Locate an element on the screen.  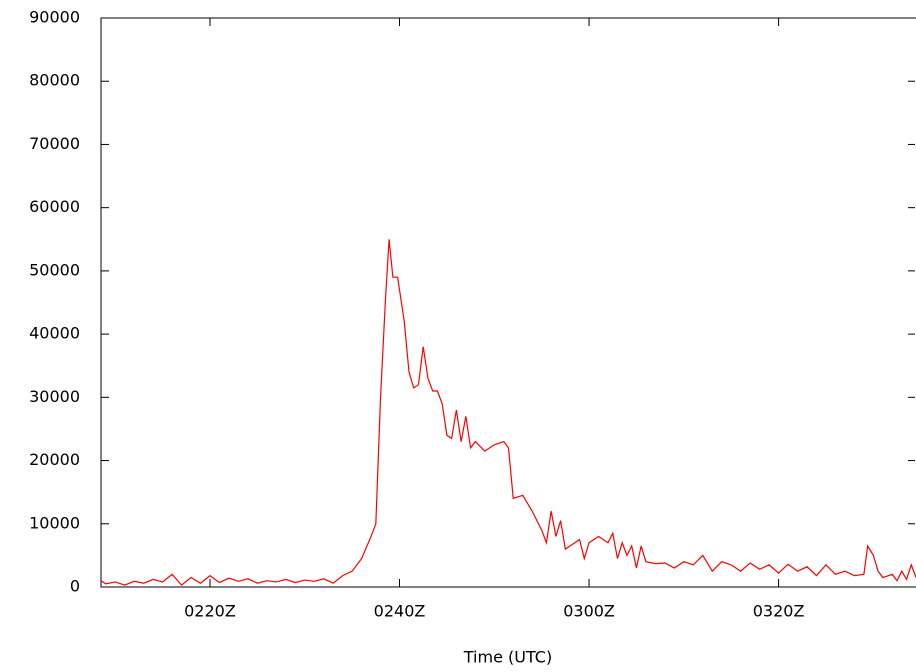
y-tick-label: 40000 is located at coordinates (54, 333).